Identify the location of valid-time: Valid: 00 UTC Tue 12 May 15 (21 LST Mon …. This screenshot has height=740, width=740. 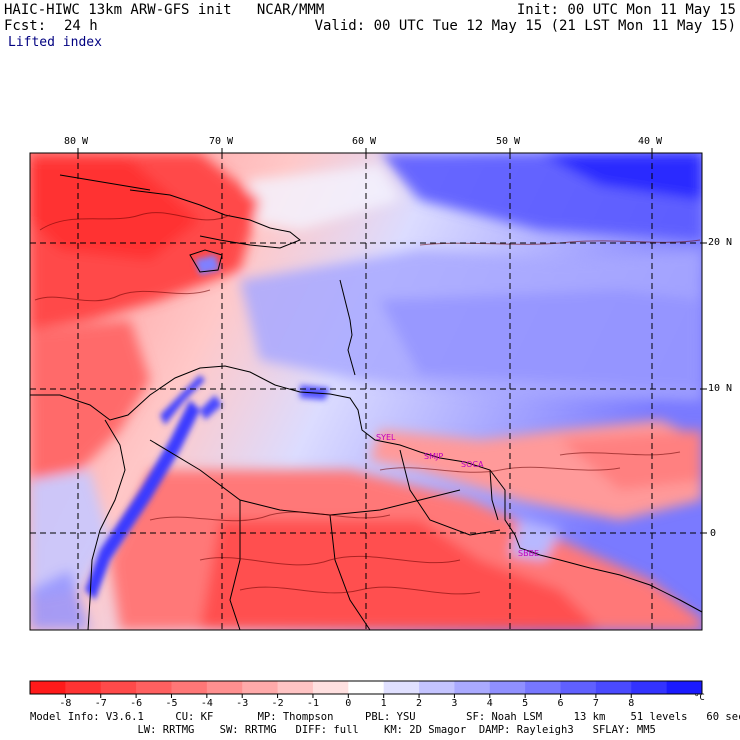
(525, 26).